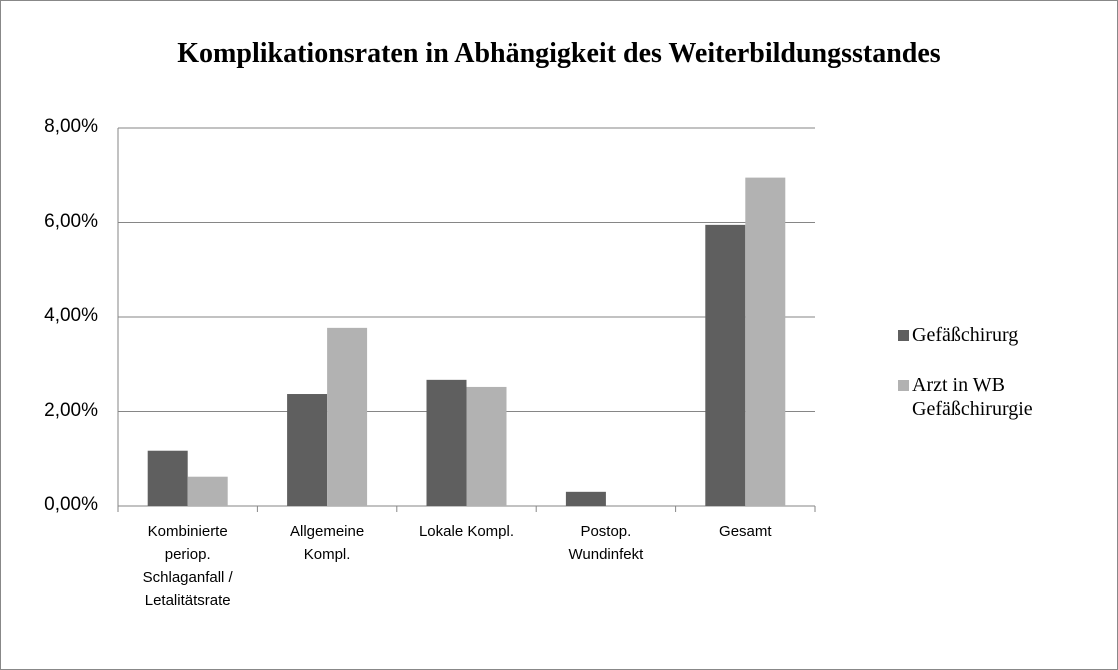 Image resolution: width=1118 pixels, height=670 pixels. I want to click on x-tick-label: Gesamt, so click(745, 531).